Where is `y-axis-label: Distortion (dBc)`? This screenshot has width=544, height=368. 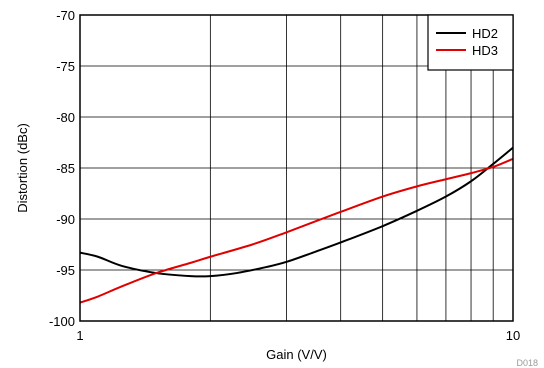
y-axis-label: Distortion (dBc) is located at coordinates (22, 168).